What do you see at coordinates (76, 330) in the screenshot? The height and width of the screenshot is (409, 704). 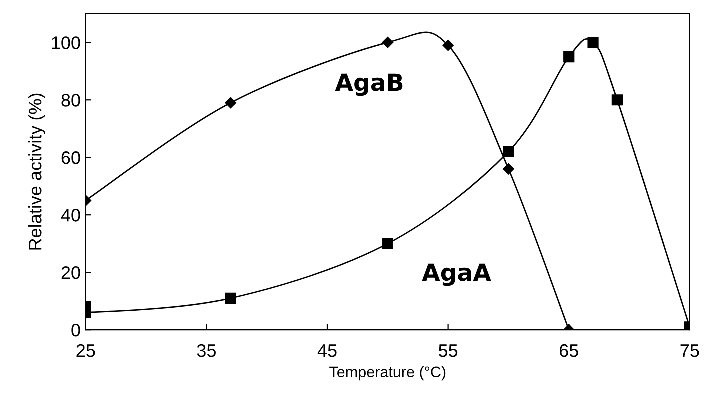 I see `y-tick-label: 0` at bounding box center [76, 330].